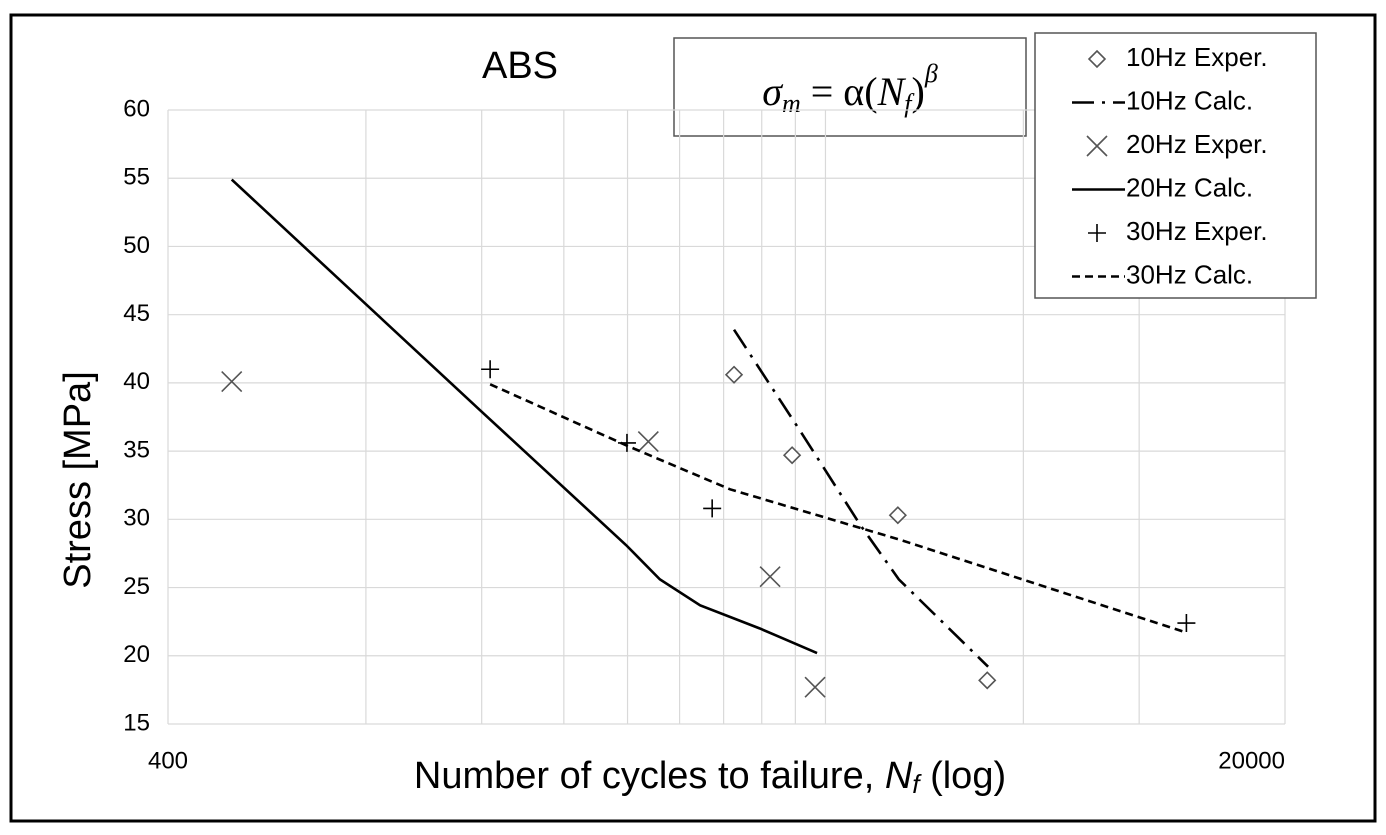 Image resolution: width=1386 pixels, height=835 pixels. What do you see at coordinates (860, 498) in the screenshot?
I see `series-line` at bounding box center [860, 498].